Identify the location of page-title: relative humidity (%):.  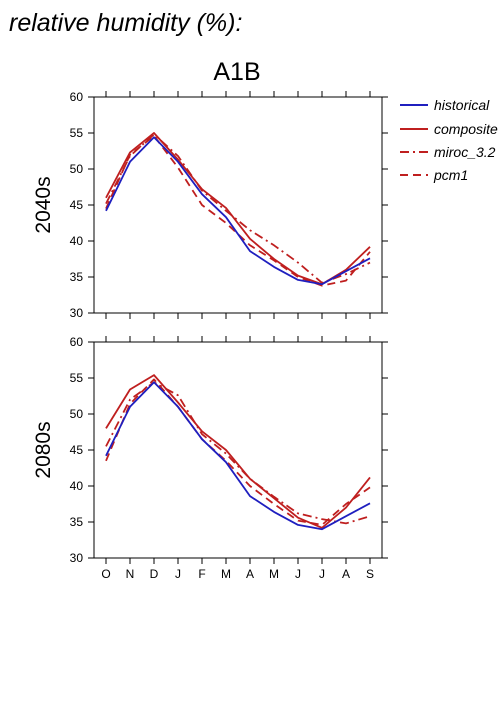
(125, 23).